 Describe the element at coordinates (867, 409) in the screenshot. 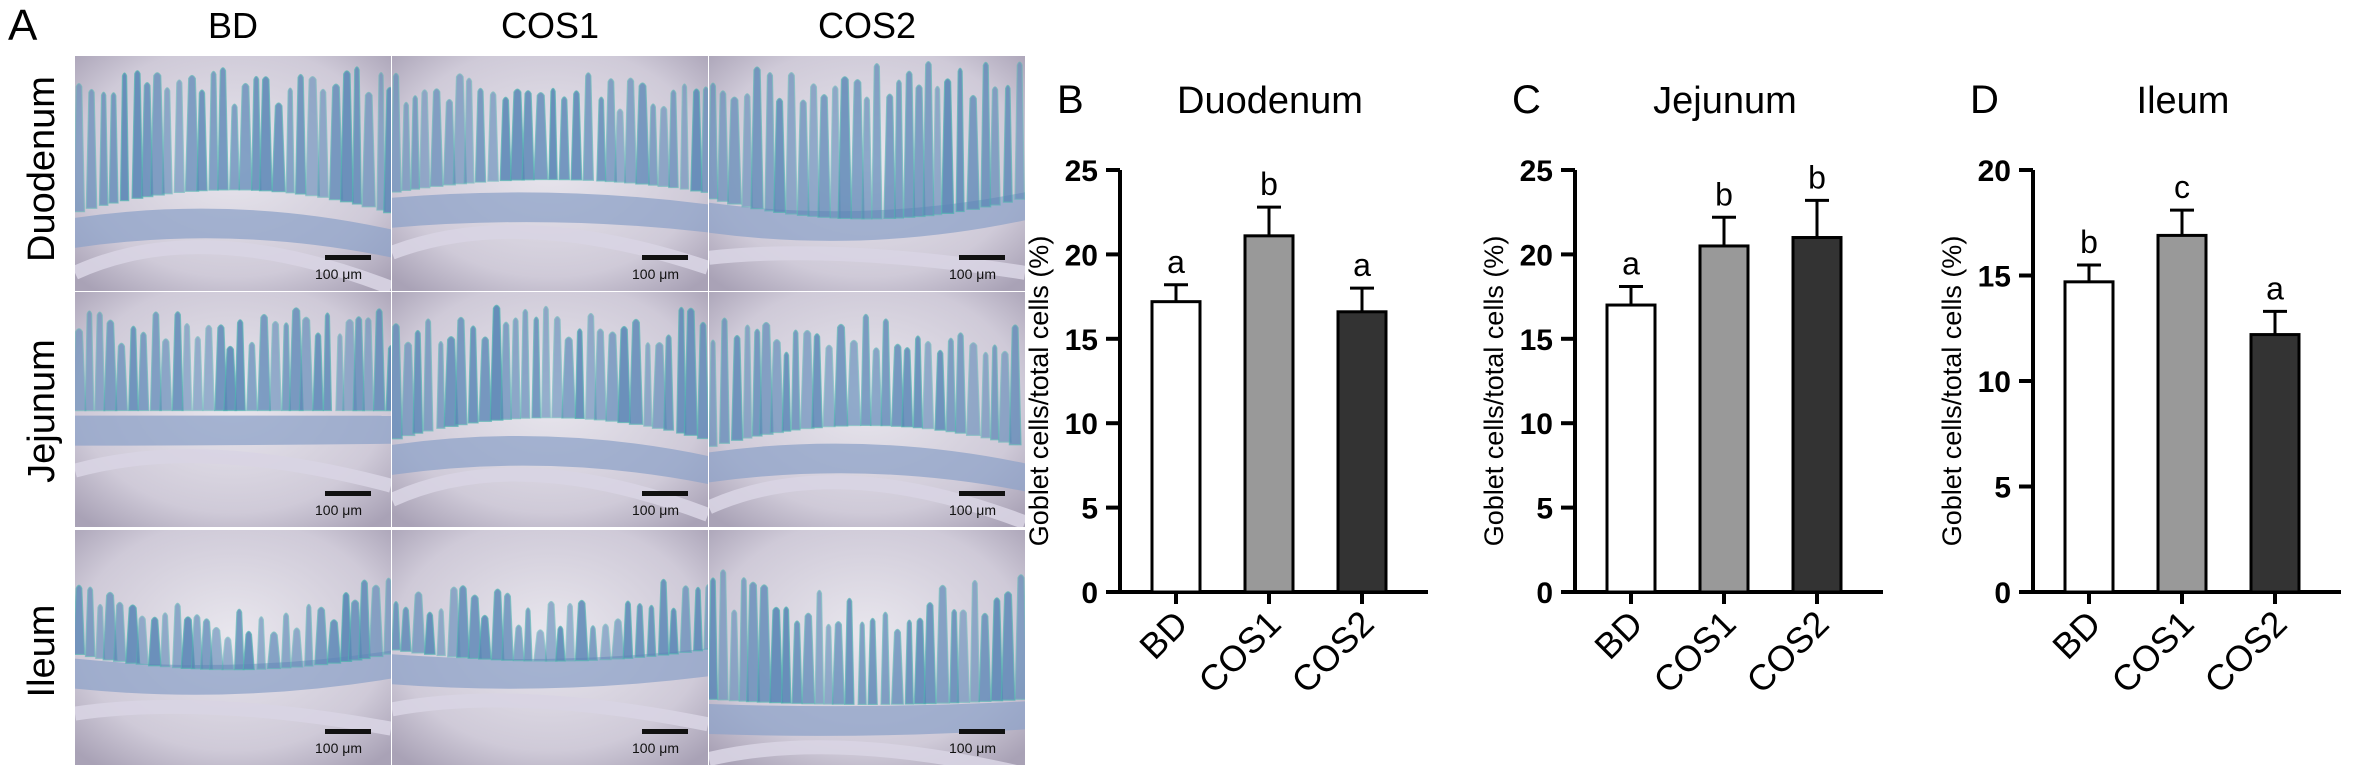

I see `micrograph-jejunum-cos2: 100 μm` at that location.